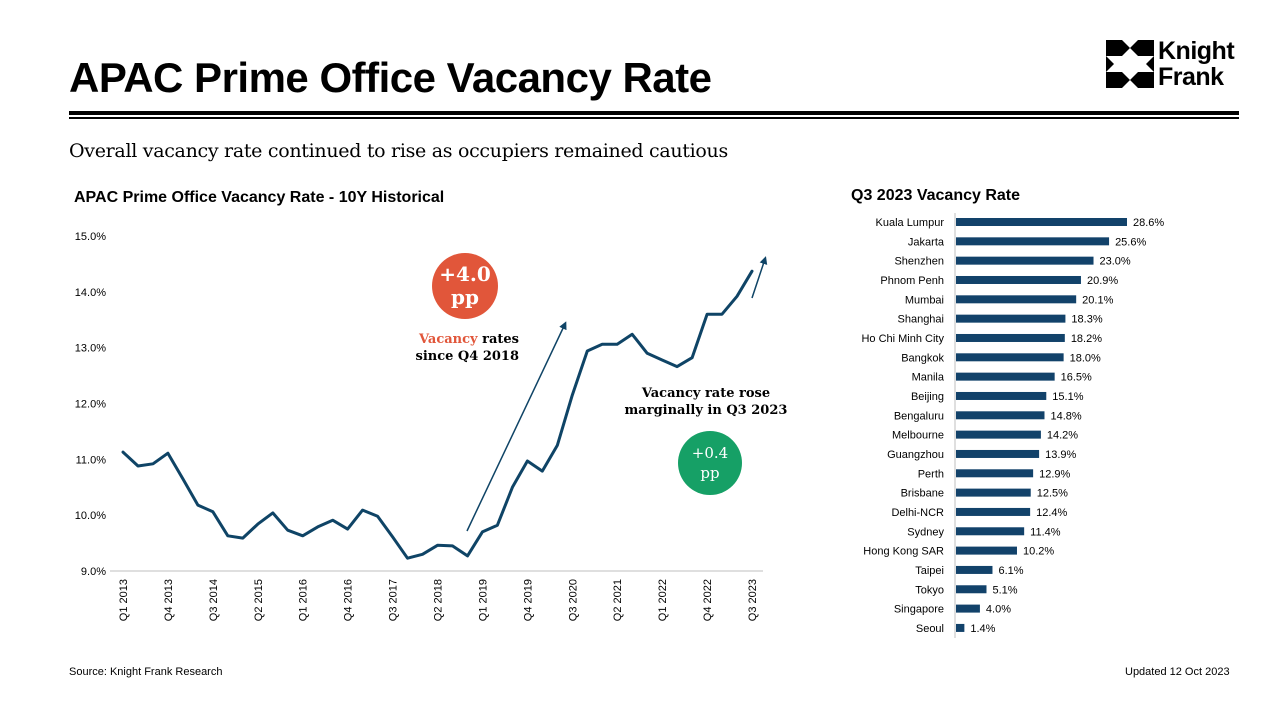 The height and width of the screenshot is (720, 1280). I want to click on y-tick-label: 10.0%, so click(90, 516).